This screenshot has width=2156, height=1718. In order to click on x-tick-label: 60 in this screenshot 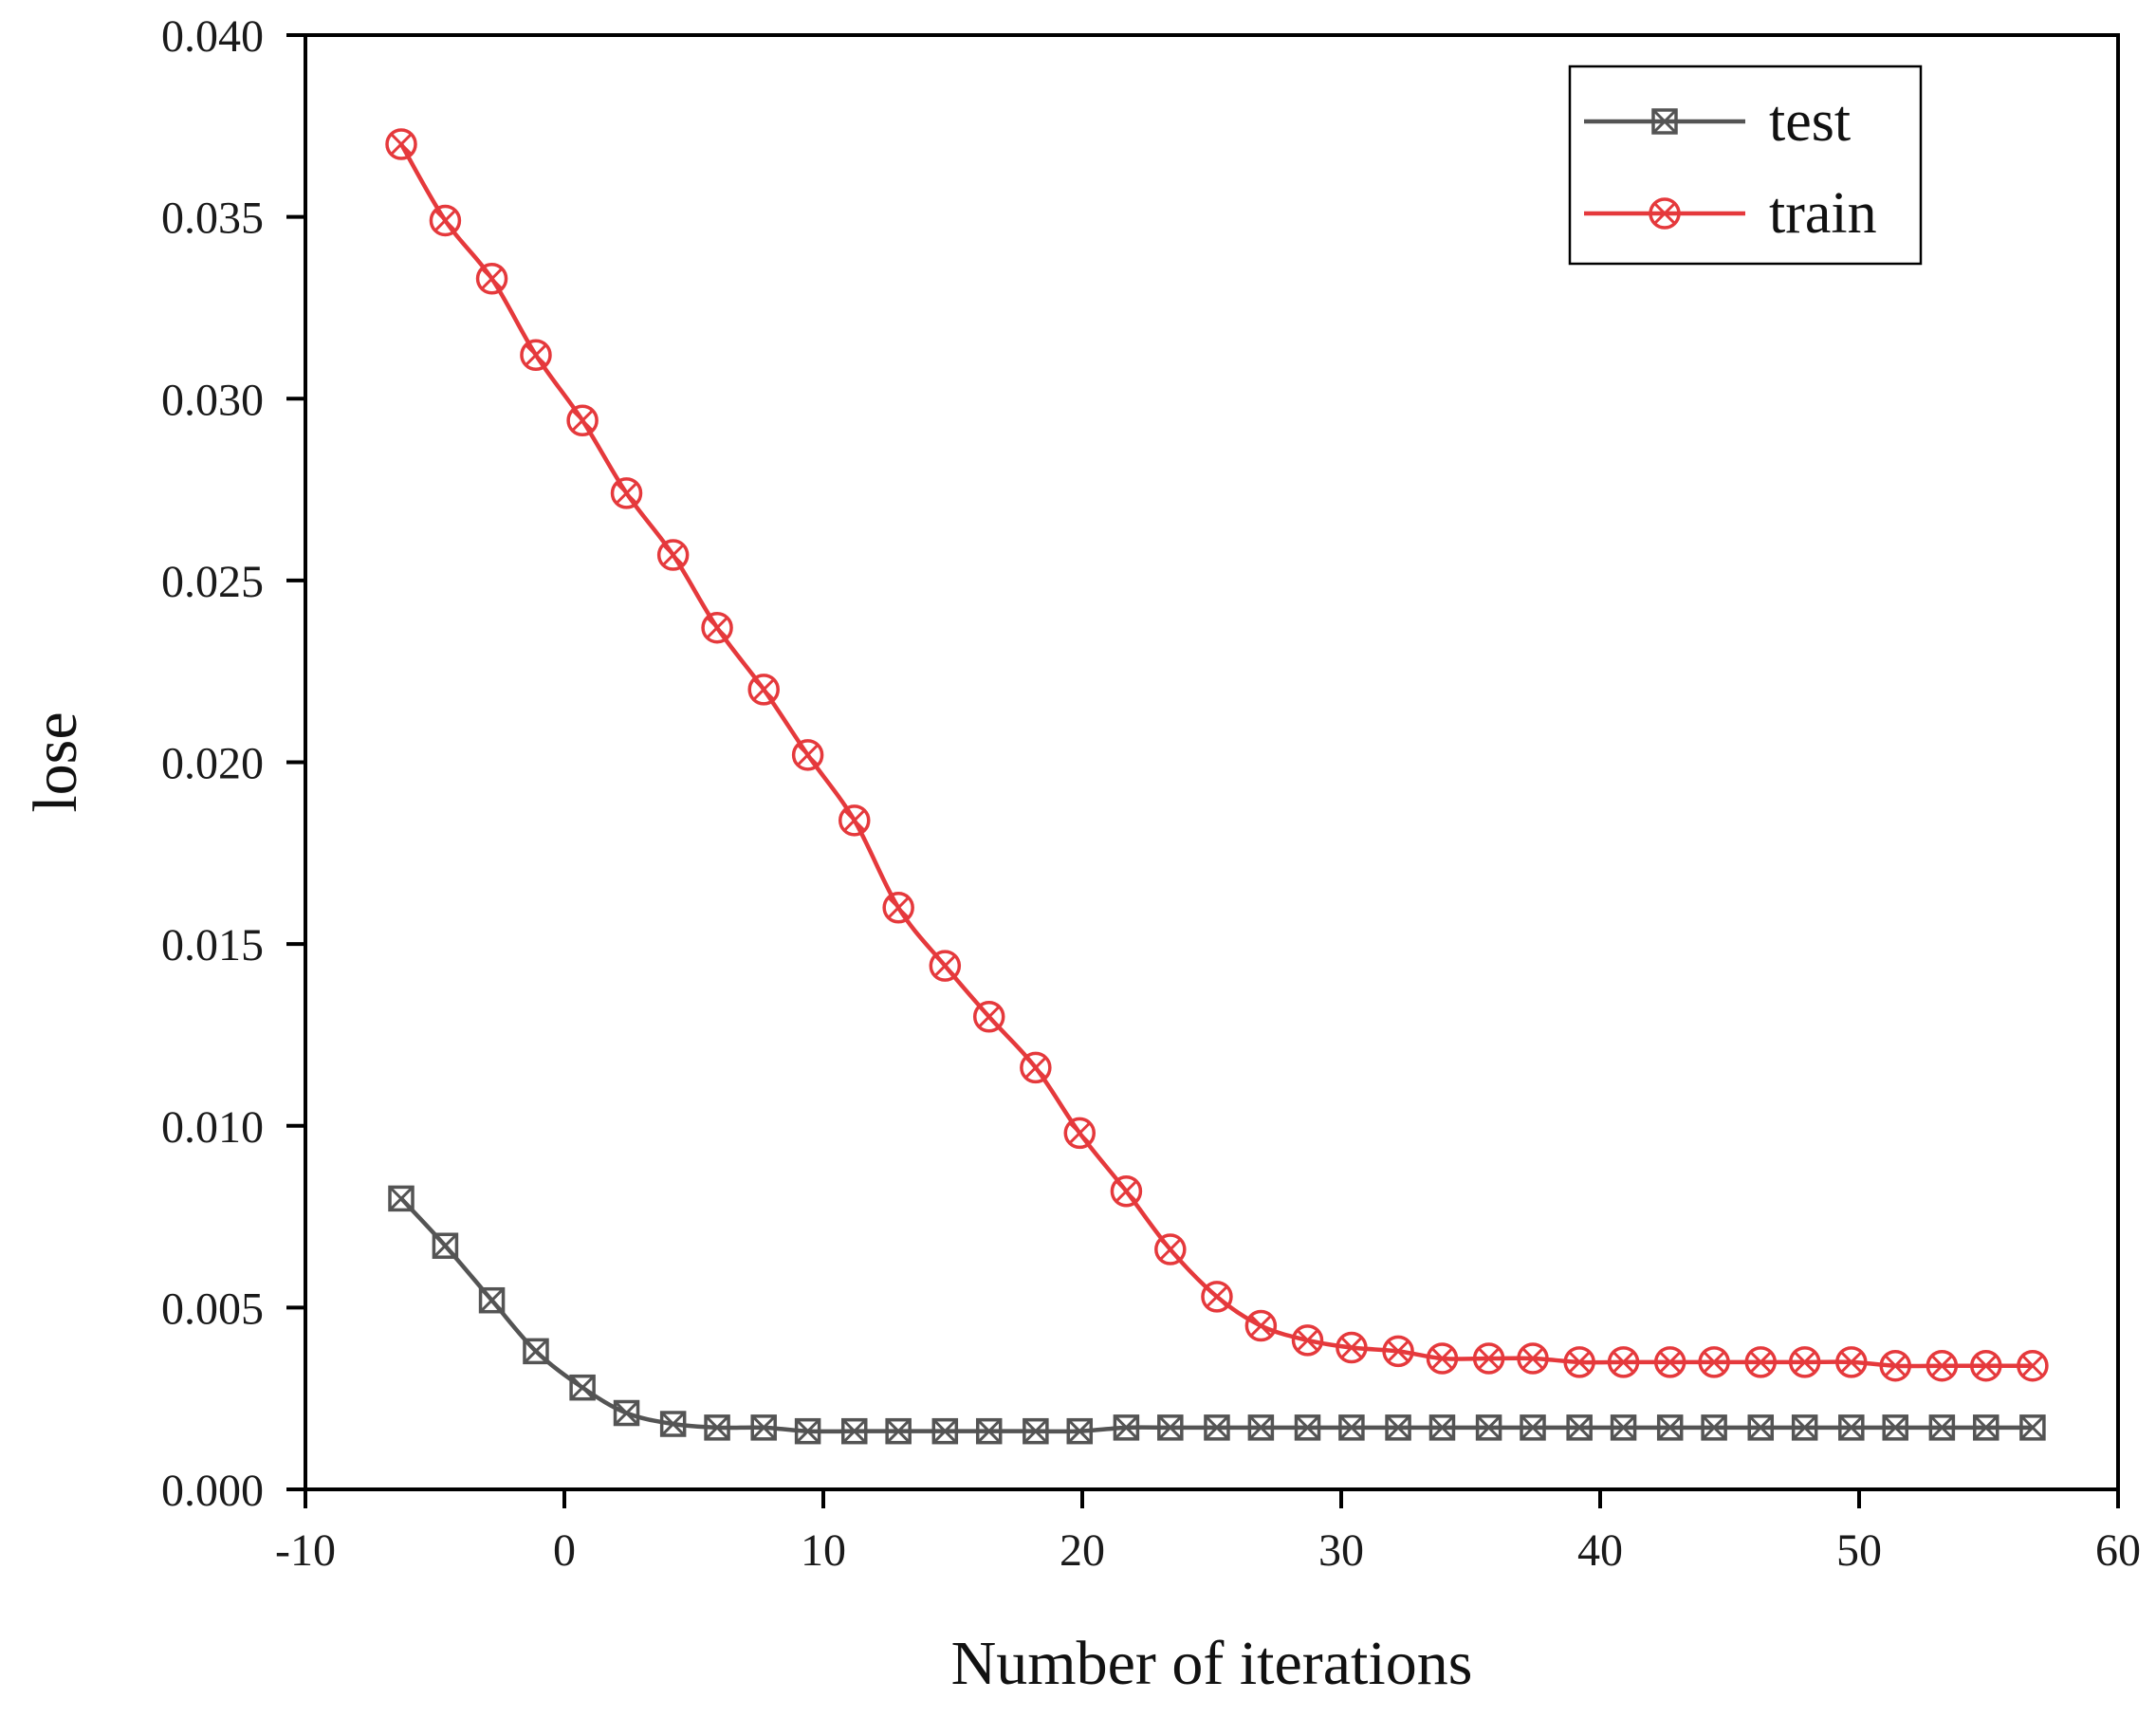, I will do `click(2118, 1551)`.